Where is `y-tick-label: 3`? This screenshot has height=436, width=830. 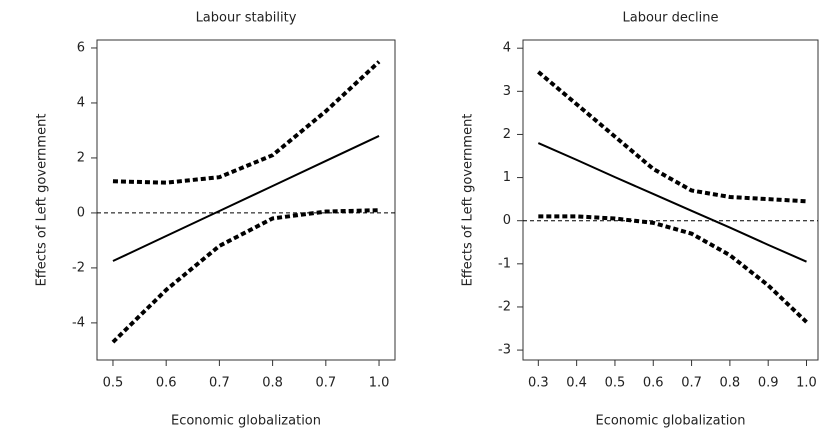 y-tick-label: 3 is located at coordinates (507, 91).